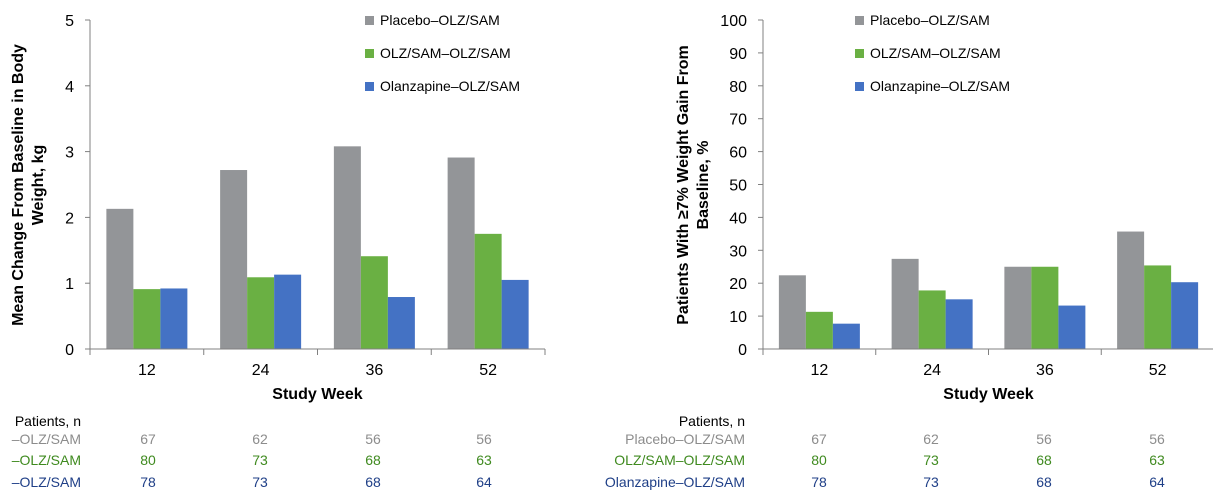 The width and height of the screenshot is (1213, 491). I want to click on y-tick-label: 70, so click(738, 120).